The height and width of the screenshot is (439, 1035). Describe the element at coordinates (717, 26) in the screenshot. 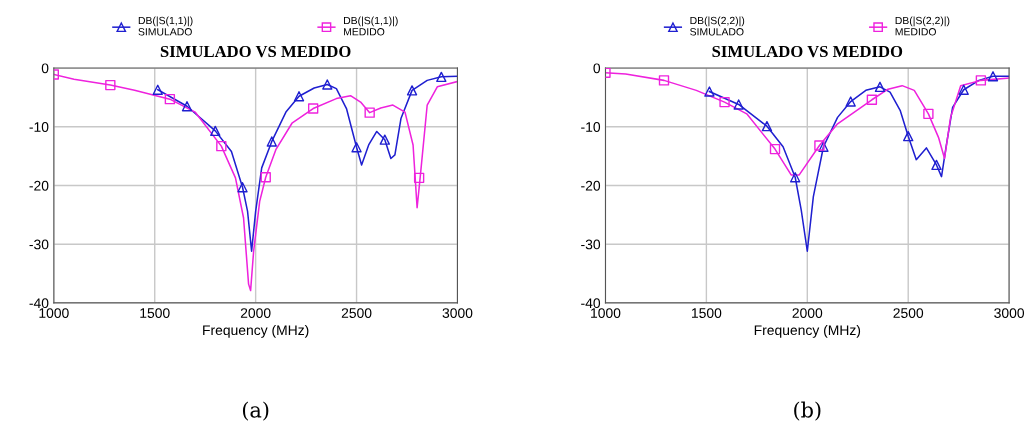

I see `legend-label: DB(|S(2,2)|) SIMULADO` at that location.